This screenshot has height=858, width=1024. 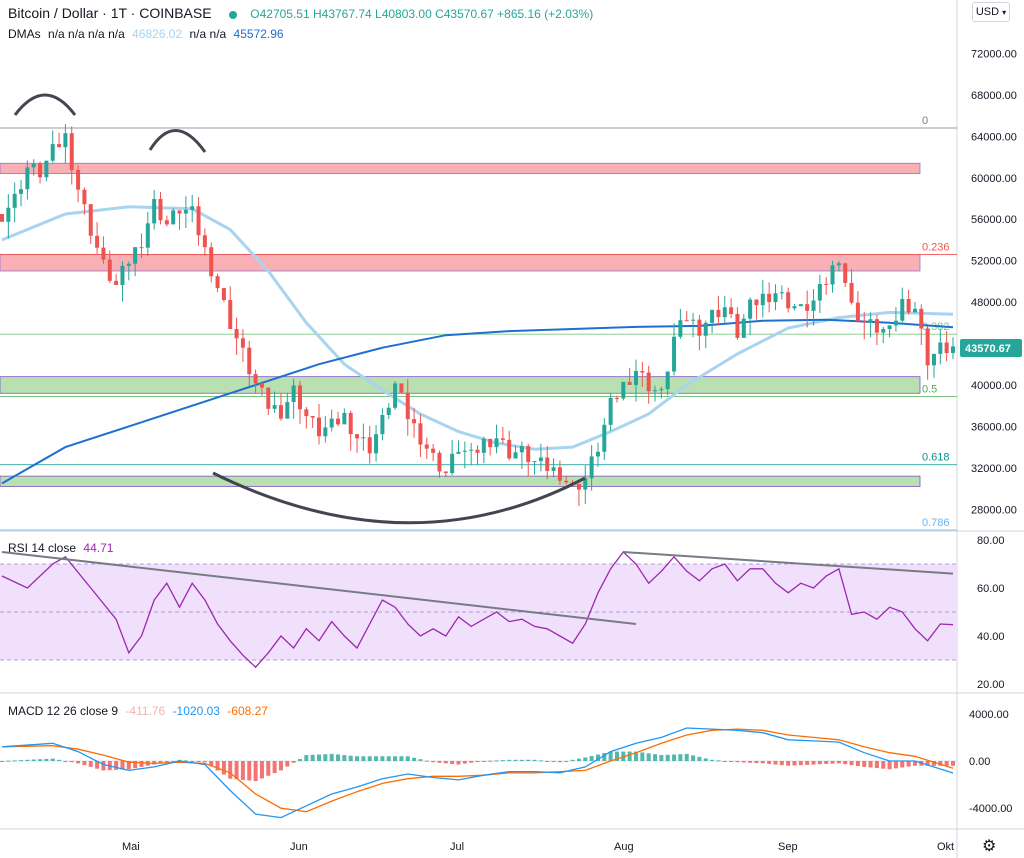 I want to click on macd-tick-label: 0.00, so click(x=979, y=762).